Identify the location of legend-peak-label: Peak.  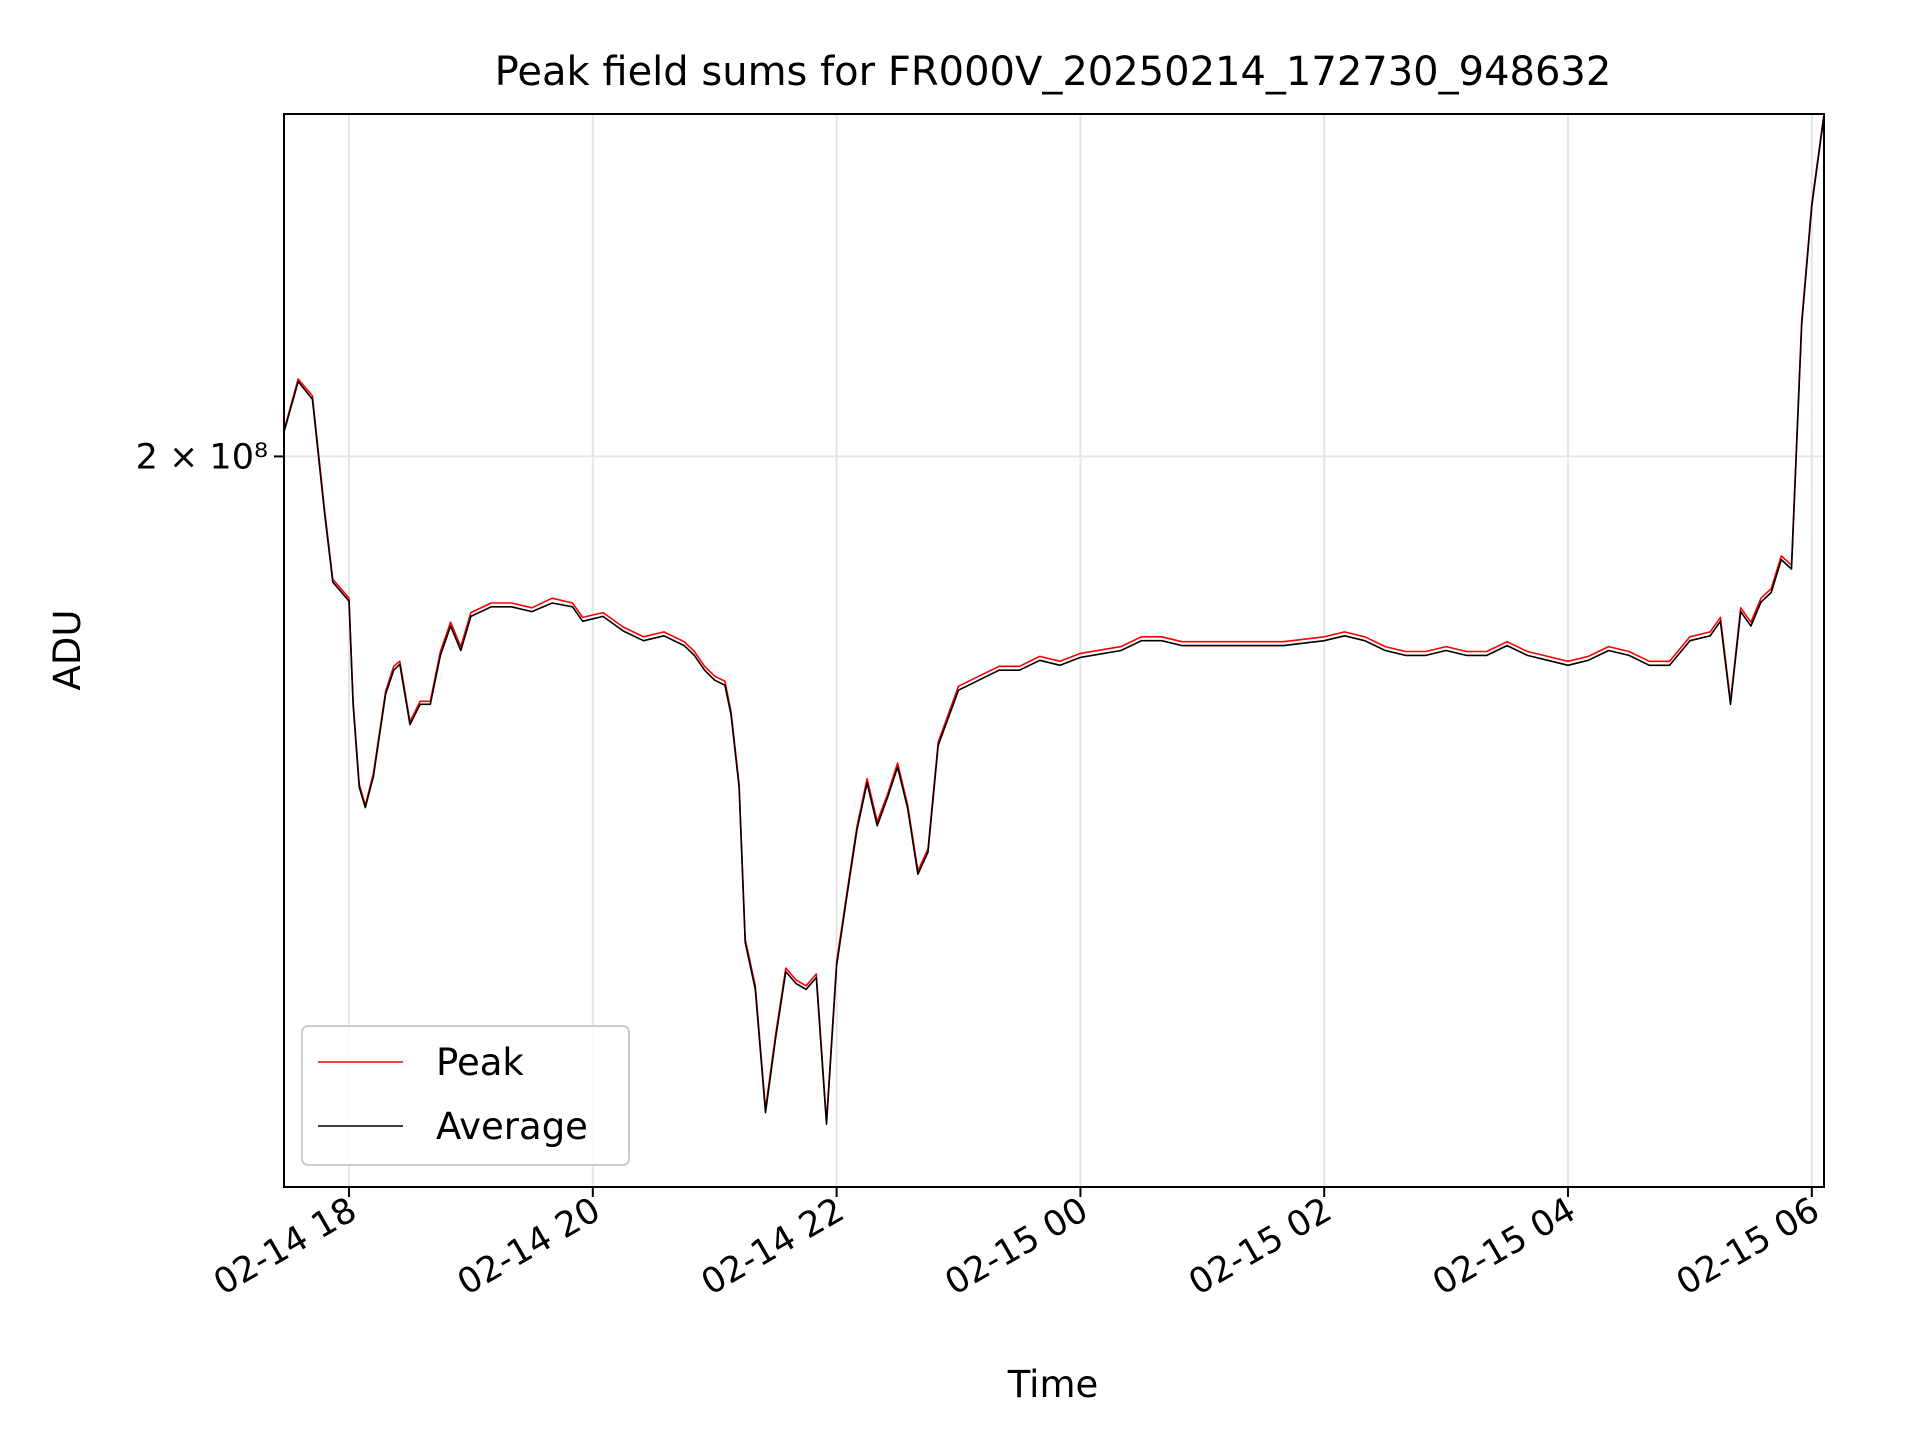
(480, 1062).